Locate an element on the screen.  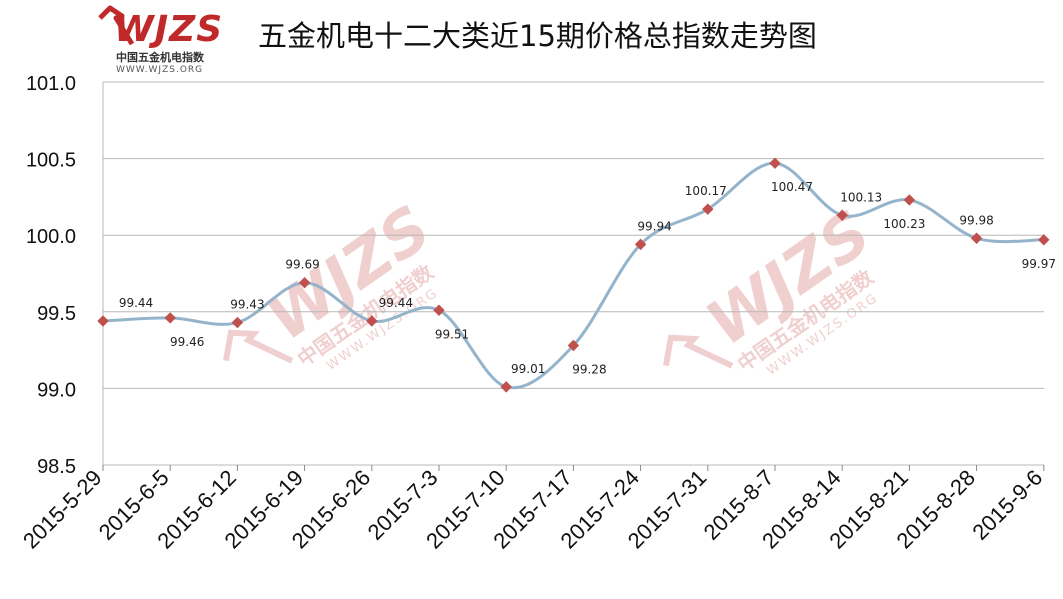
data-label: 99.94 is located at coordinates (654, 226).